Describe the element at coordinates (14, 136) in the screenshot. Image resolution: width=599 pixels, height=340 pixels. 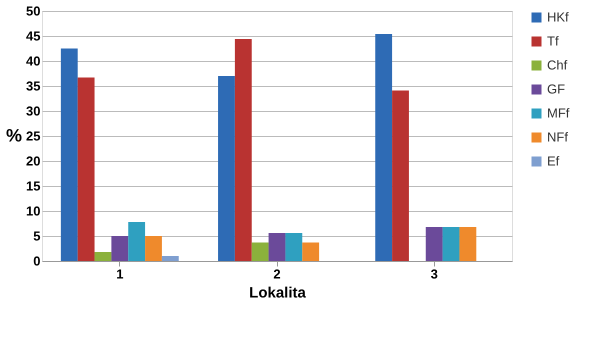
I see `y-axis-title: %` at that location.